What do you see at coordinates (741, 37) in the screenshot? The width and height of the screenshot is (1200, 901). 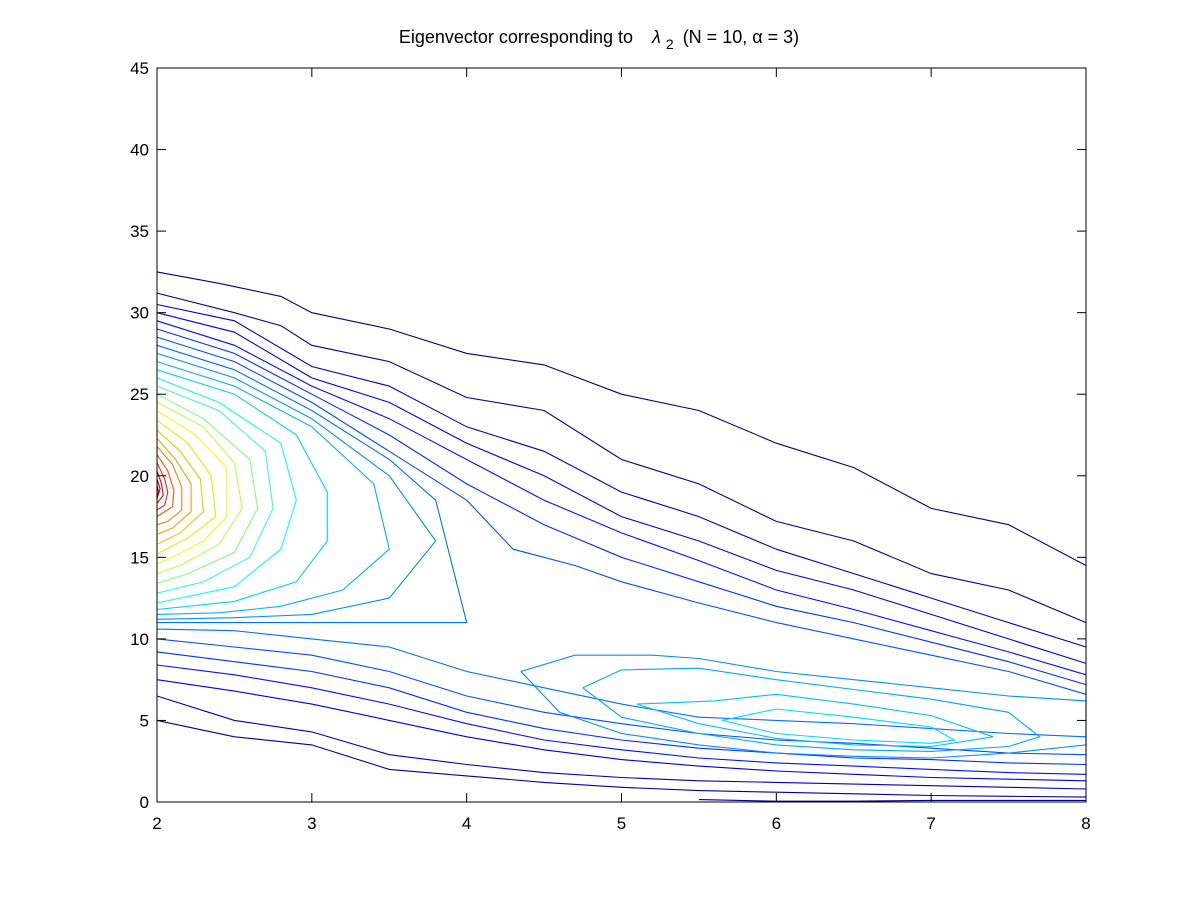 I see `title-suffix: (N = 10, α = 3)` at bounding box center [741, 37].